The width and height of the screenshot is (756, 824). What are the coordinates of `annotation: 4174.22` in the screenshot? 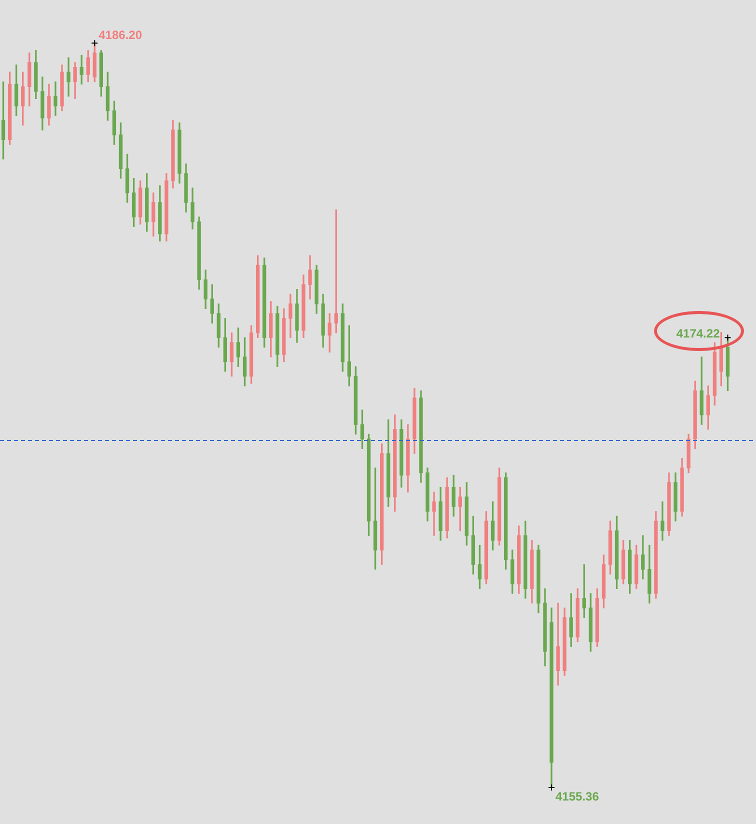 It's located at (698, 333).